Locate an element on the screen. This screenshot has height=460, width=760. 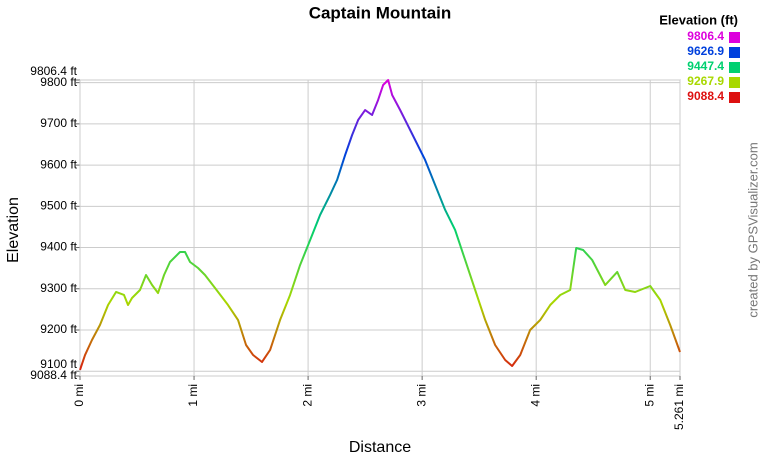
y-tick-label: 9300 ft is located at coordinates (58, 288).